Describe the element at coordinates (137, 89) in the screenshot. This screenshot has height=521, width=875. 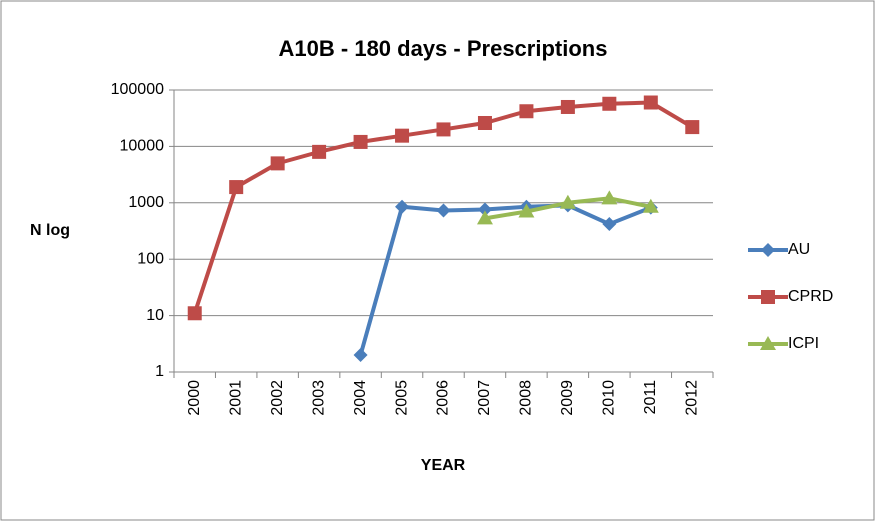
I see `y-tick-label: 100000` at that location.